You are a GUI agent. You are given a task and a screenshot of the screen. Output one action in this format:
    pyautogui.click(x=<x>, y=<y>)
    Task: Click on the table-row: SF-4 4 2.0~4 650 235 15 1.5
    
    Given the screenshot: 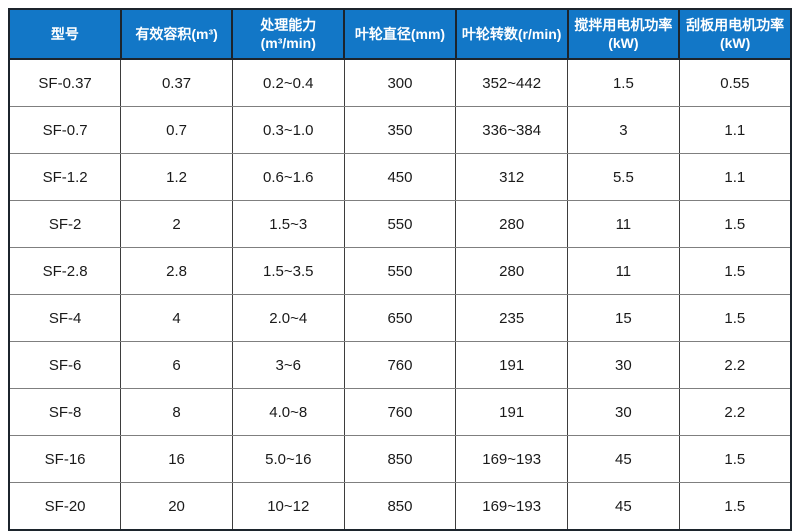 What is the action you would take?
    pyautogui.click(x=400, y=318)
    